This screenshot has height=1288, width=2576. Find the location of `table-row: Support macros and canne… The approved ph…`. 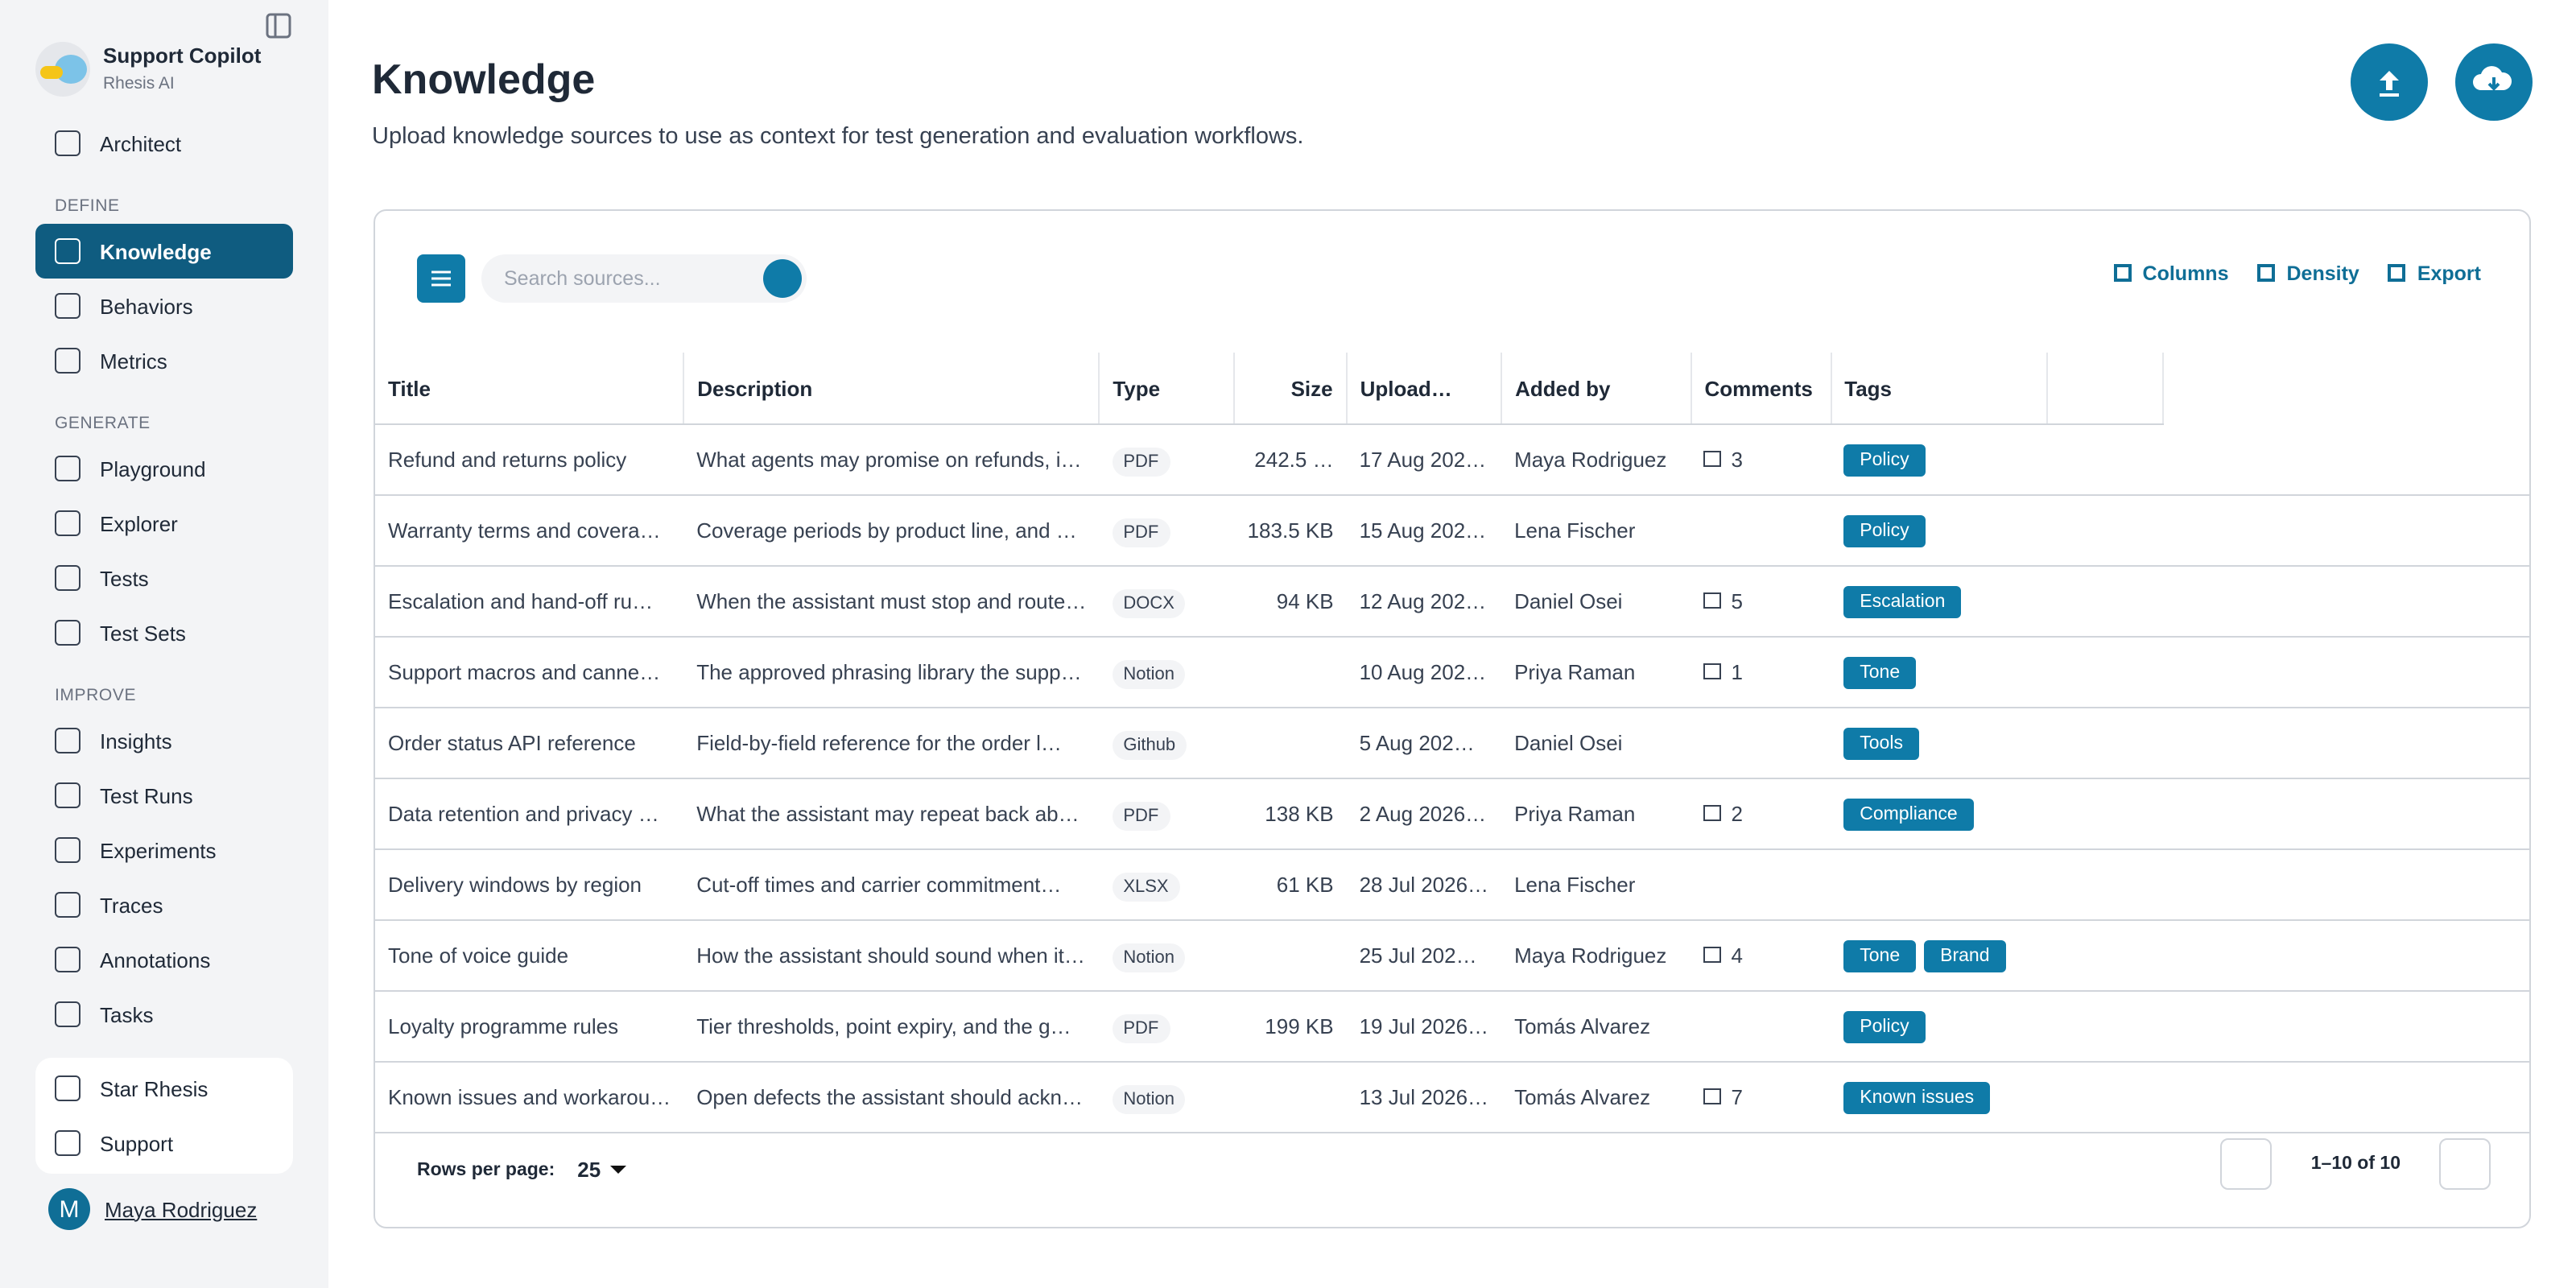

table-row: Support macros and canne… The approved ph… is located at coordinates (1452, 672).